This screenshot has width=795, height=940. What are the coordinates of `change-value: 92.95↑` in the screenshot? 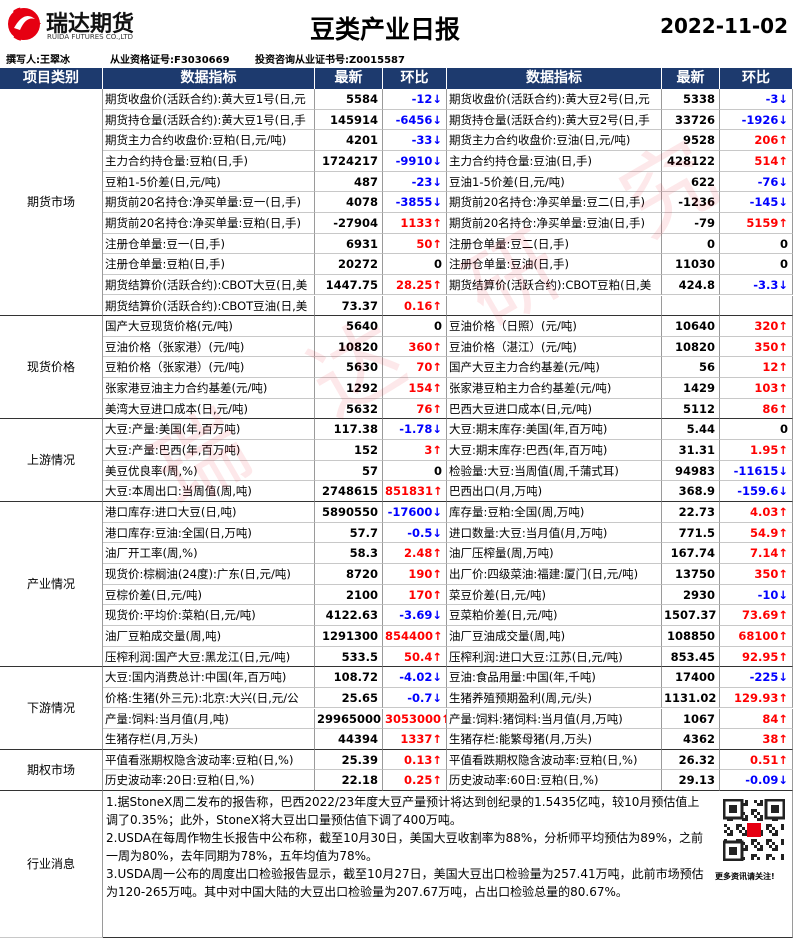 It's located at (756, 657).